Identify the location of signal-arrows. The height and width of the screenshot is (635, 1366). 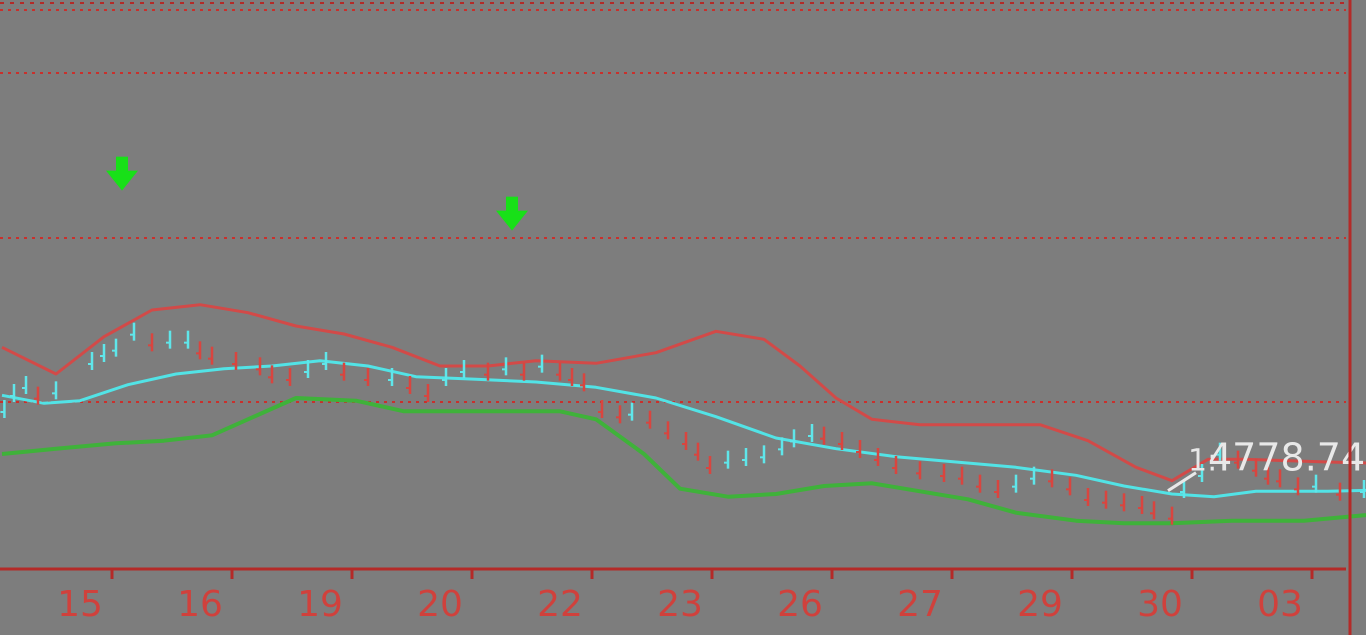
(317, 193).